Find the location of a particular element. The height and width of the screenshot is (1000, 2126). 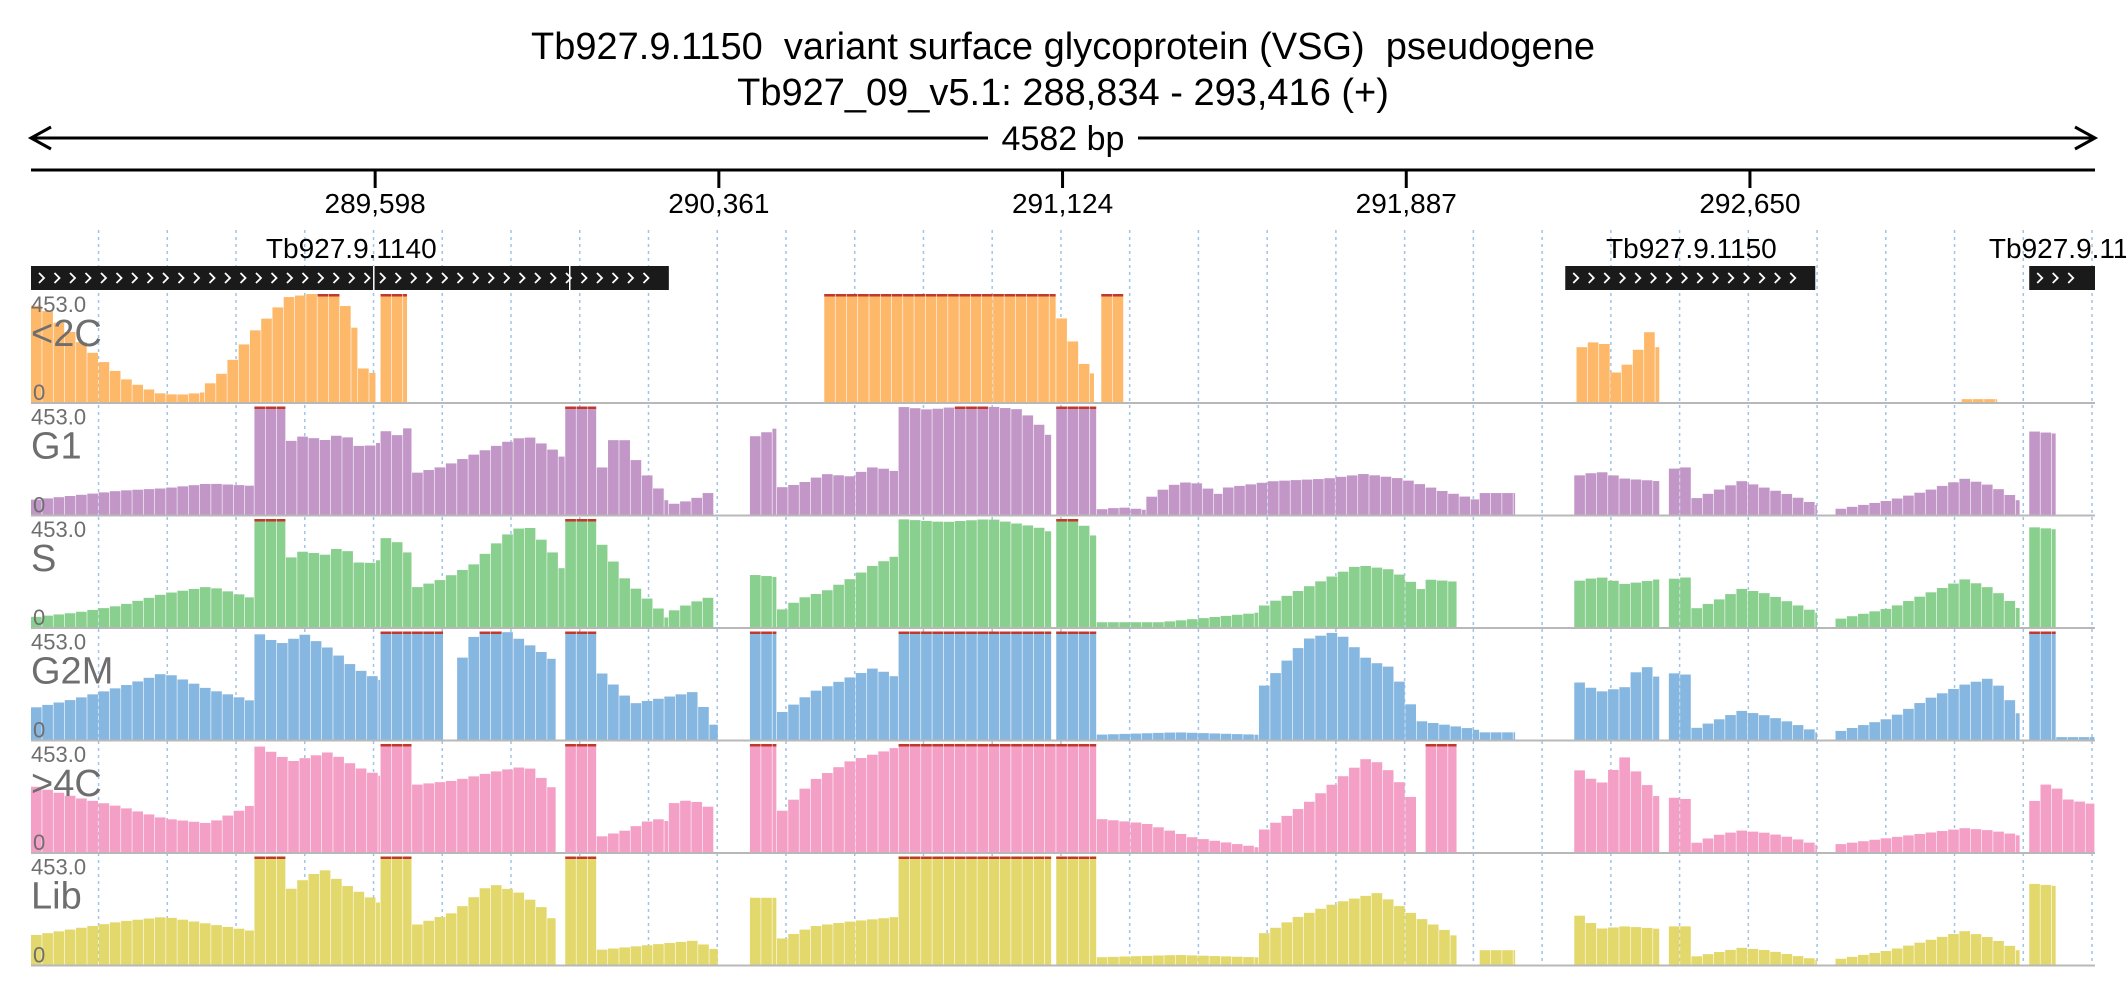

span-arrow-right-icon is located at coordinates (2086, 138).